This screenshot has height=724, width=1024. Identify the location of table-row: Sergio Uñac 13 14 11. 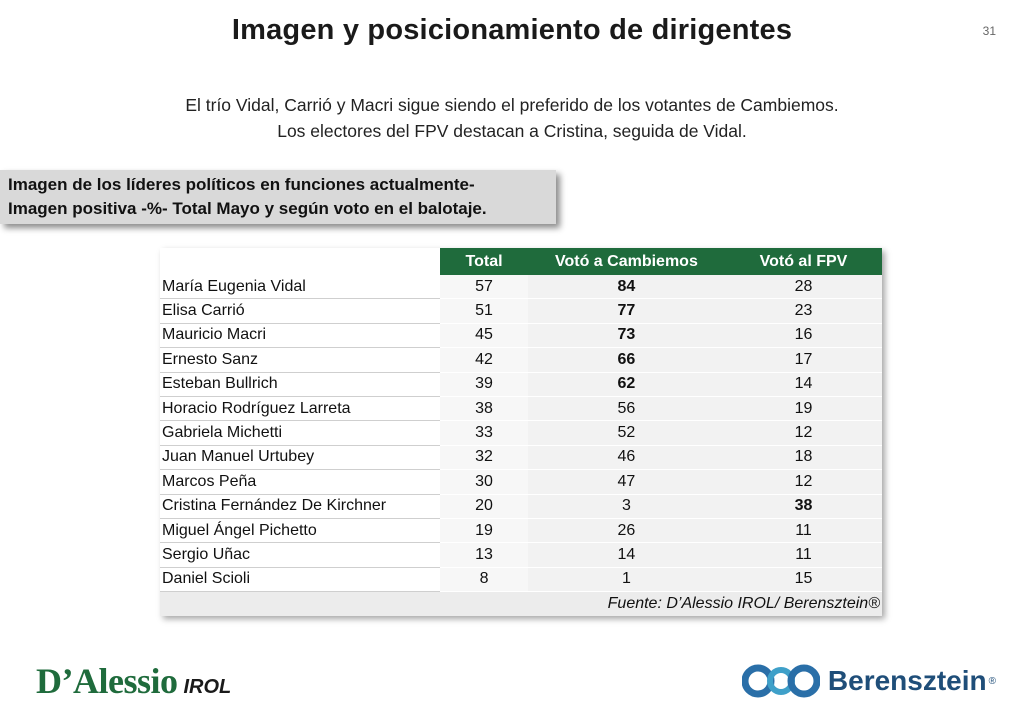
(521, 555).